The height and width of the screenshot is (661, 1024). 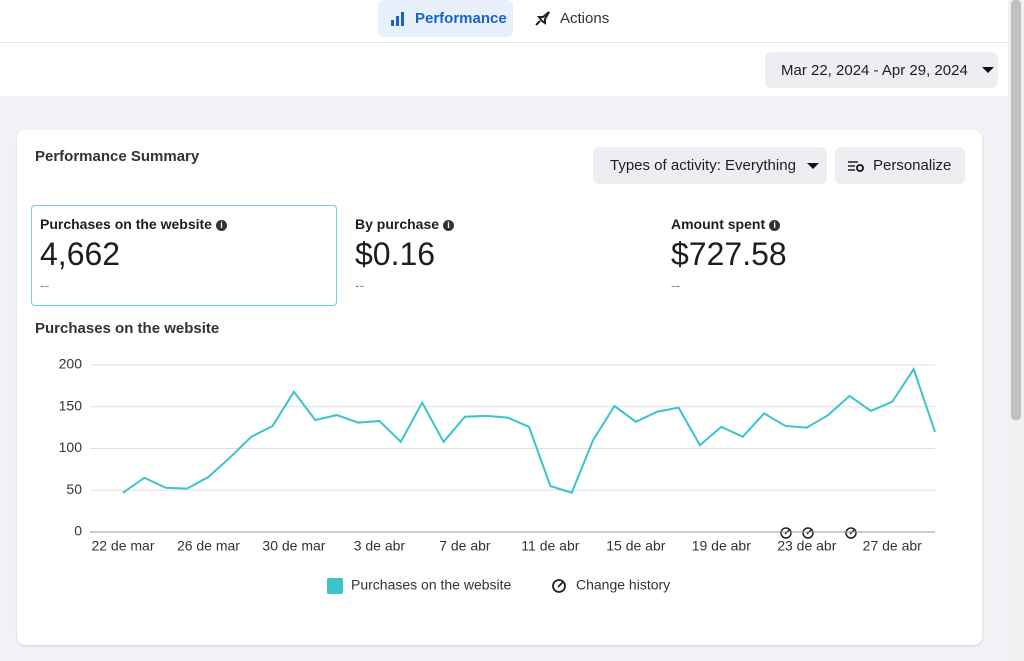 I want to click on separator, so click(x=504, y=42).